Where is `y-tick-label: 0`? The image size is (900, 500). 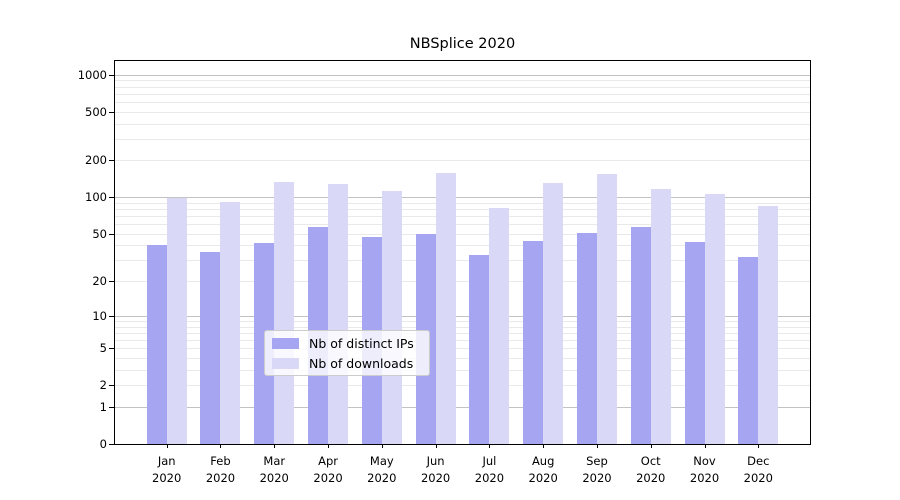
y-tick-label: 0 is located at coordinates (103, 444).